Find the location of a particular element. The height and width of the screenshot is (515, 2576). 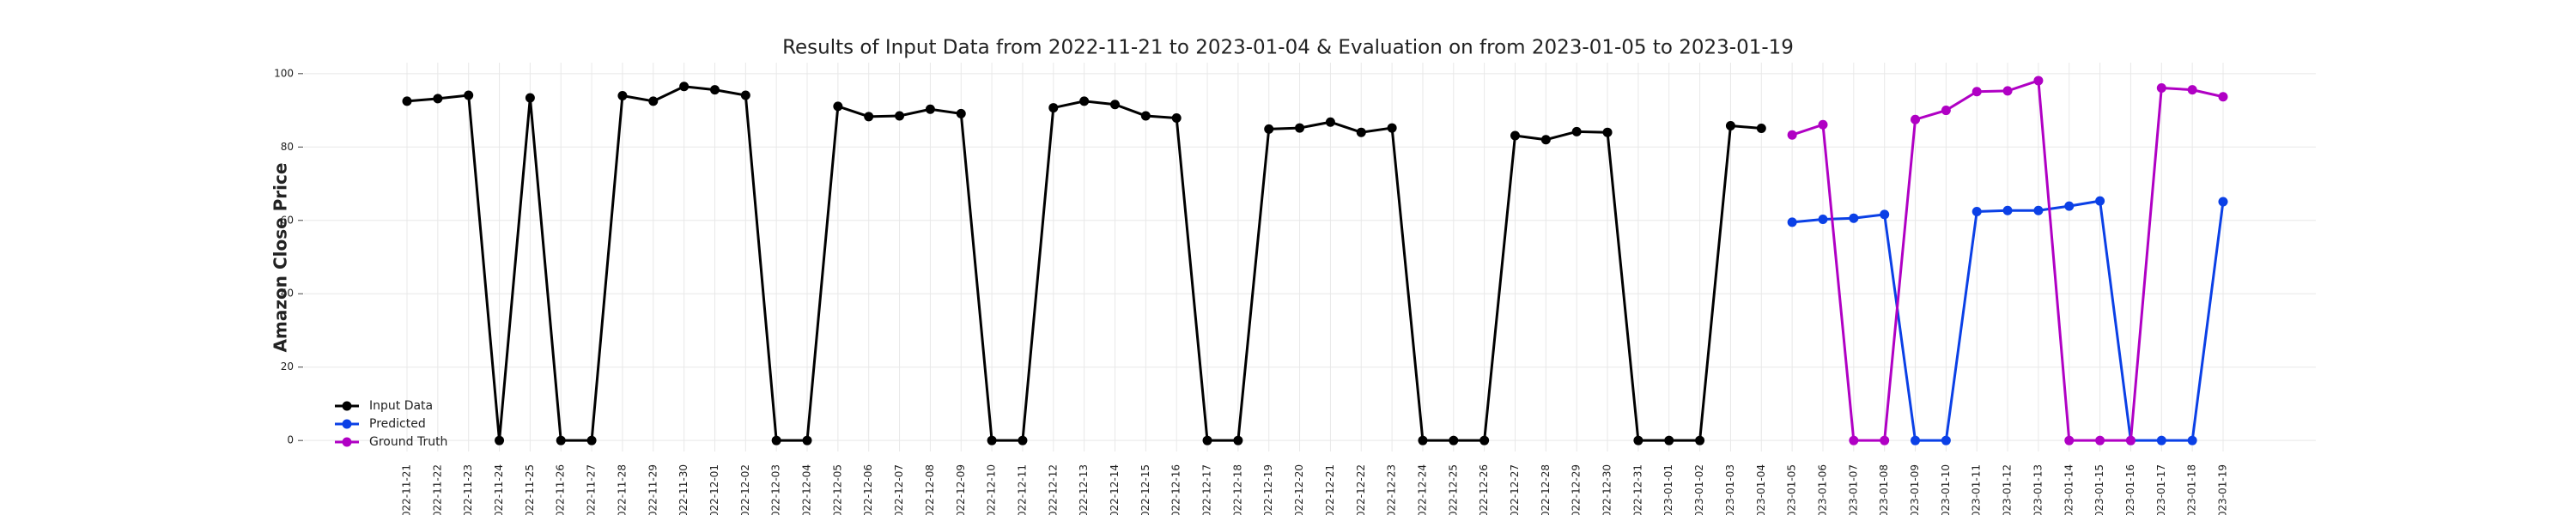

x-tick-label: 2022-12-14 is located at coordinates (1115, 489).